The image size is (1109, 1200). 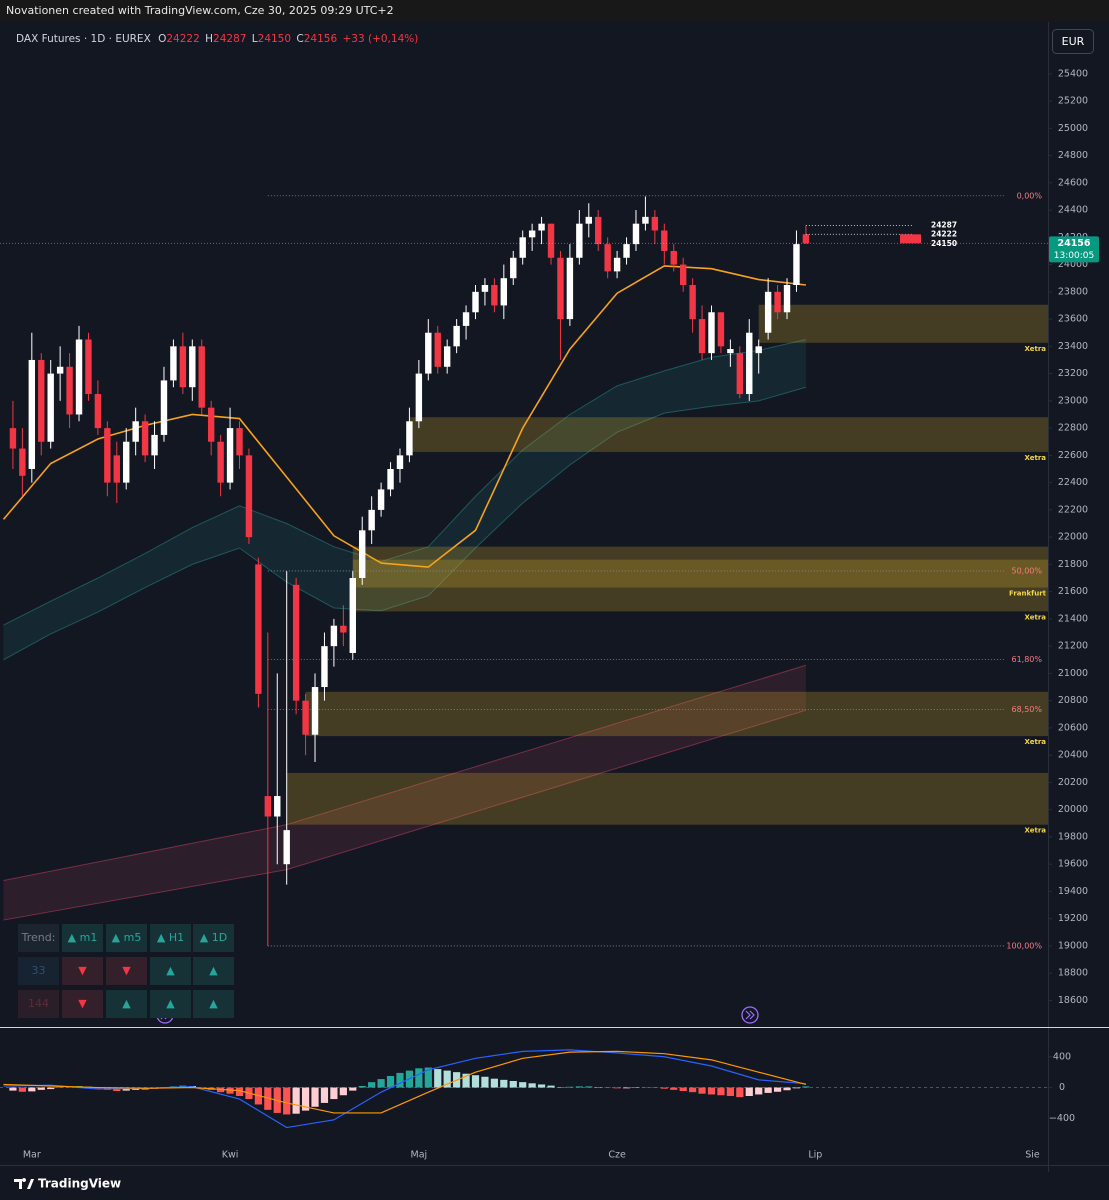 What do you see at coordinates (299, 39) in the screenshot?
I see `legend-c-label: C` at bounding box center [299, 39].